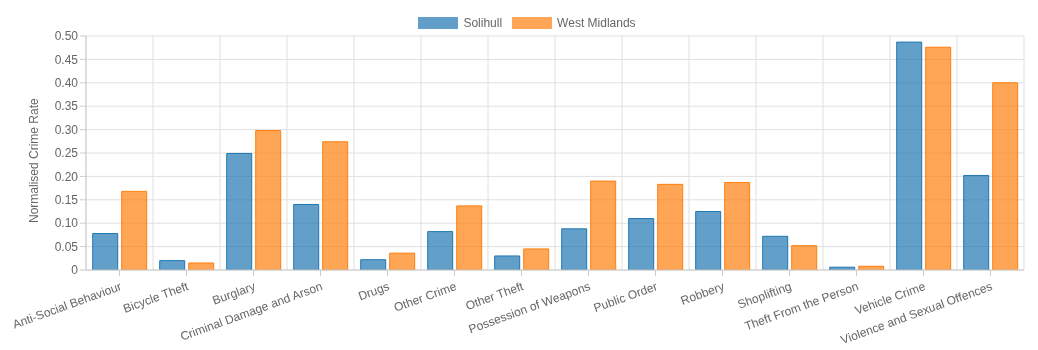 The width and height of the screenshot is (1038, 350). I want to click on x-tick-label: Drugs, so click(374, 291).